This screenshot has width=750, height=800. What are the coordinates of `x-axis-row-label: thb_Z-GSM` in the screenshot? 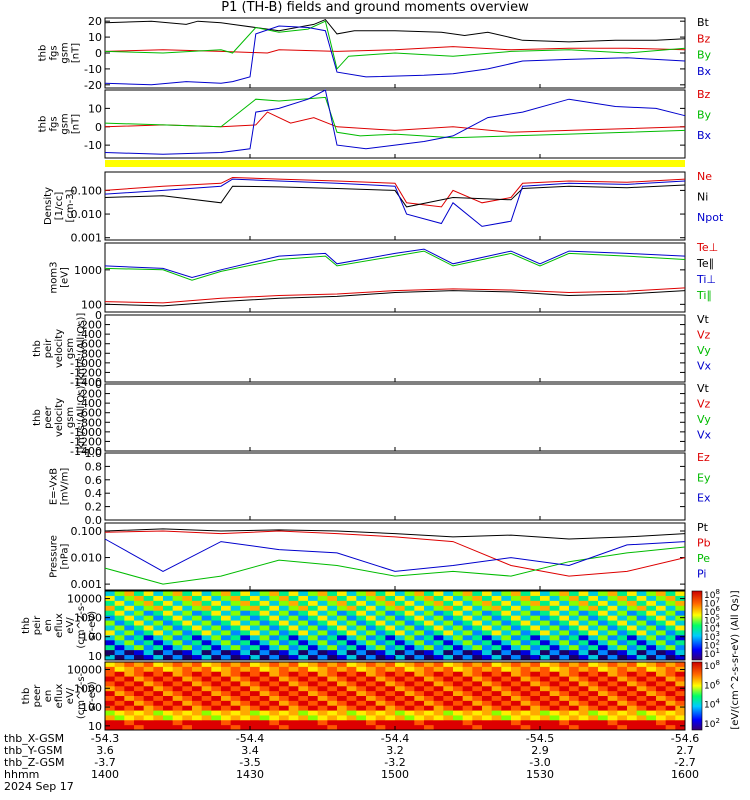 It's located at (34, 762).